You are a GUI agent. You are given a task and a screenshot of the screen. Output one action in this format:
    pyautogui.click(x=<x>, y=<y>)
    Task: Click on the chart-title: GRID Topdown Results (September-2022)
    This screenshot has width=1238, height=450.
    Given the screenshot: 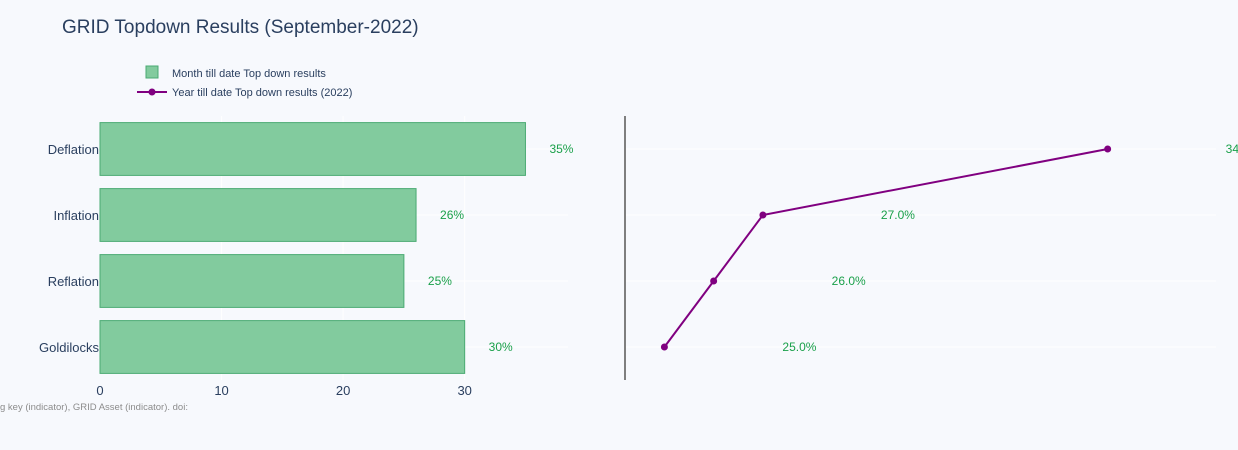 What is the action you would take?
    pyautogui.click(x=240, y=27)
    